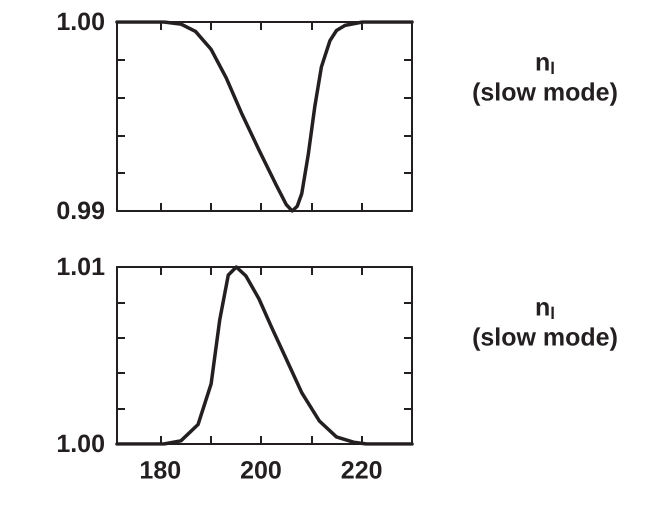 This screenshot has height=514, width=672. What do you see at coordinates (361, 470) in the screenshot?
I see `x-tick-label: 220` at bounding box center [361, 470].